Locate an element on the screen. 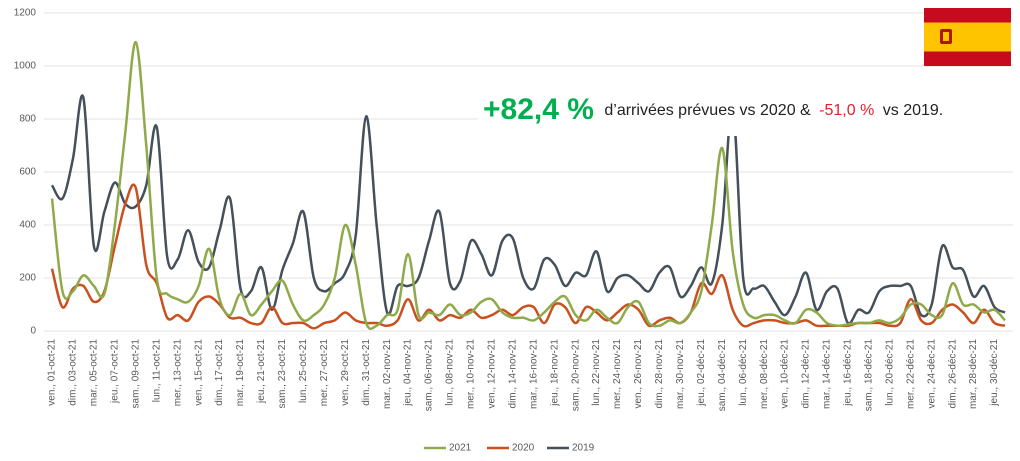  annotation-text: d’arrivées prévues vs 2020 & is located at coordinates (707, 110).